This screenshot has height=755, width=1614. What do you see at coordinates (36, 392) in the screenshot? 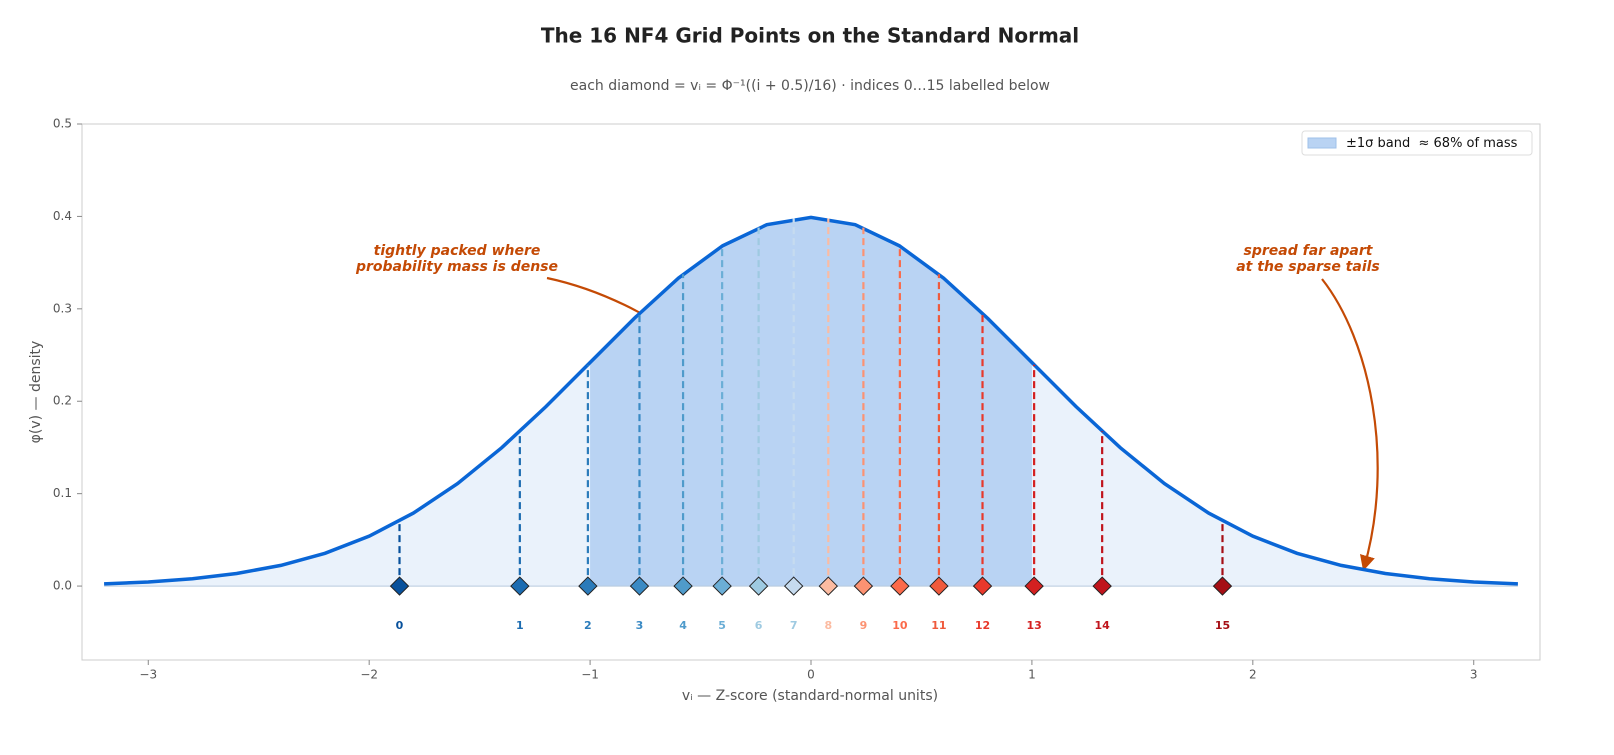
I see `y-axis-label: φ(v) — density` at bounding box center [36, 392].